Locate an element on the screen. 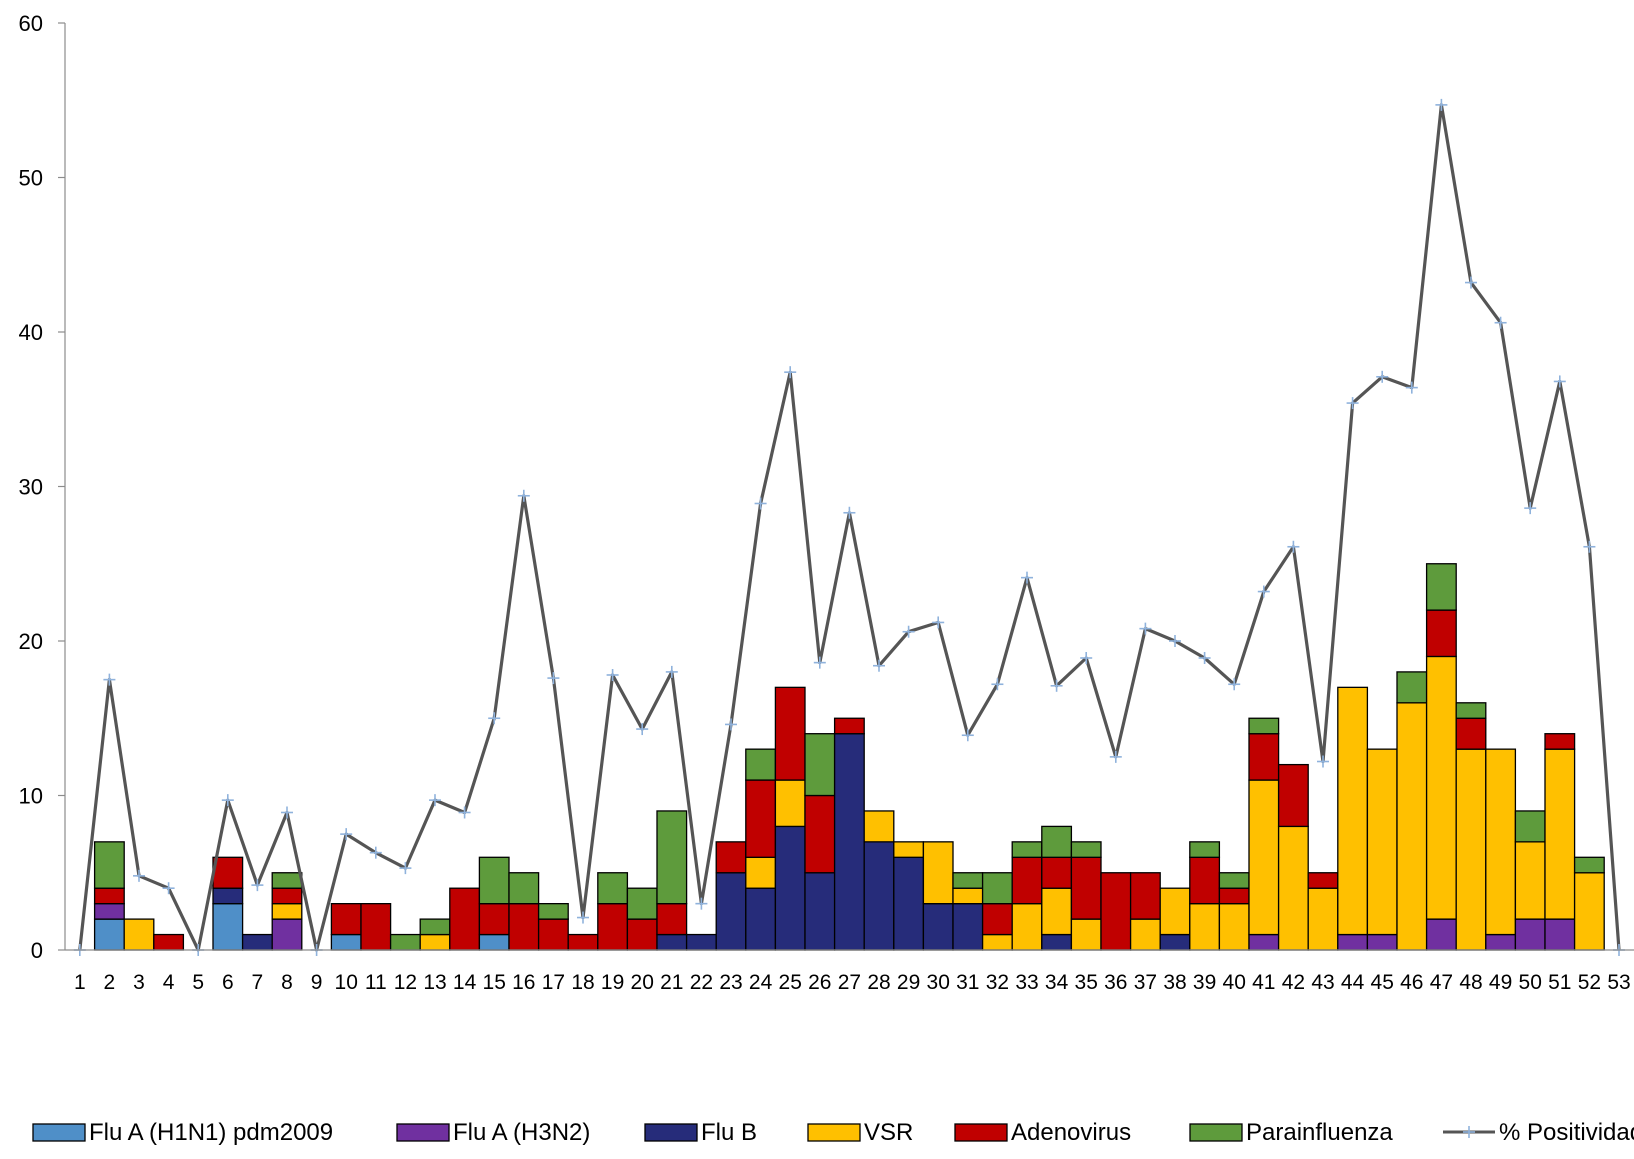  x-tick-label: 25 is located at coordinates (790, 982).